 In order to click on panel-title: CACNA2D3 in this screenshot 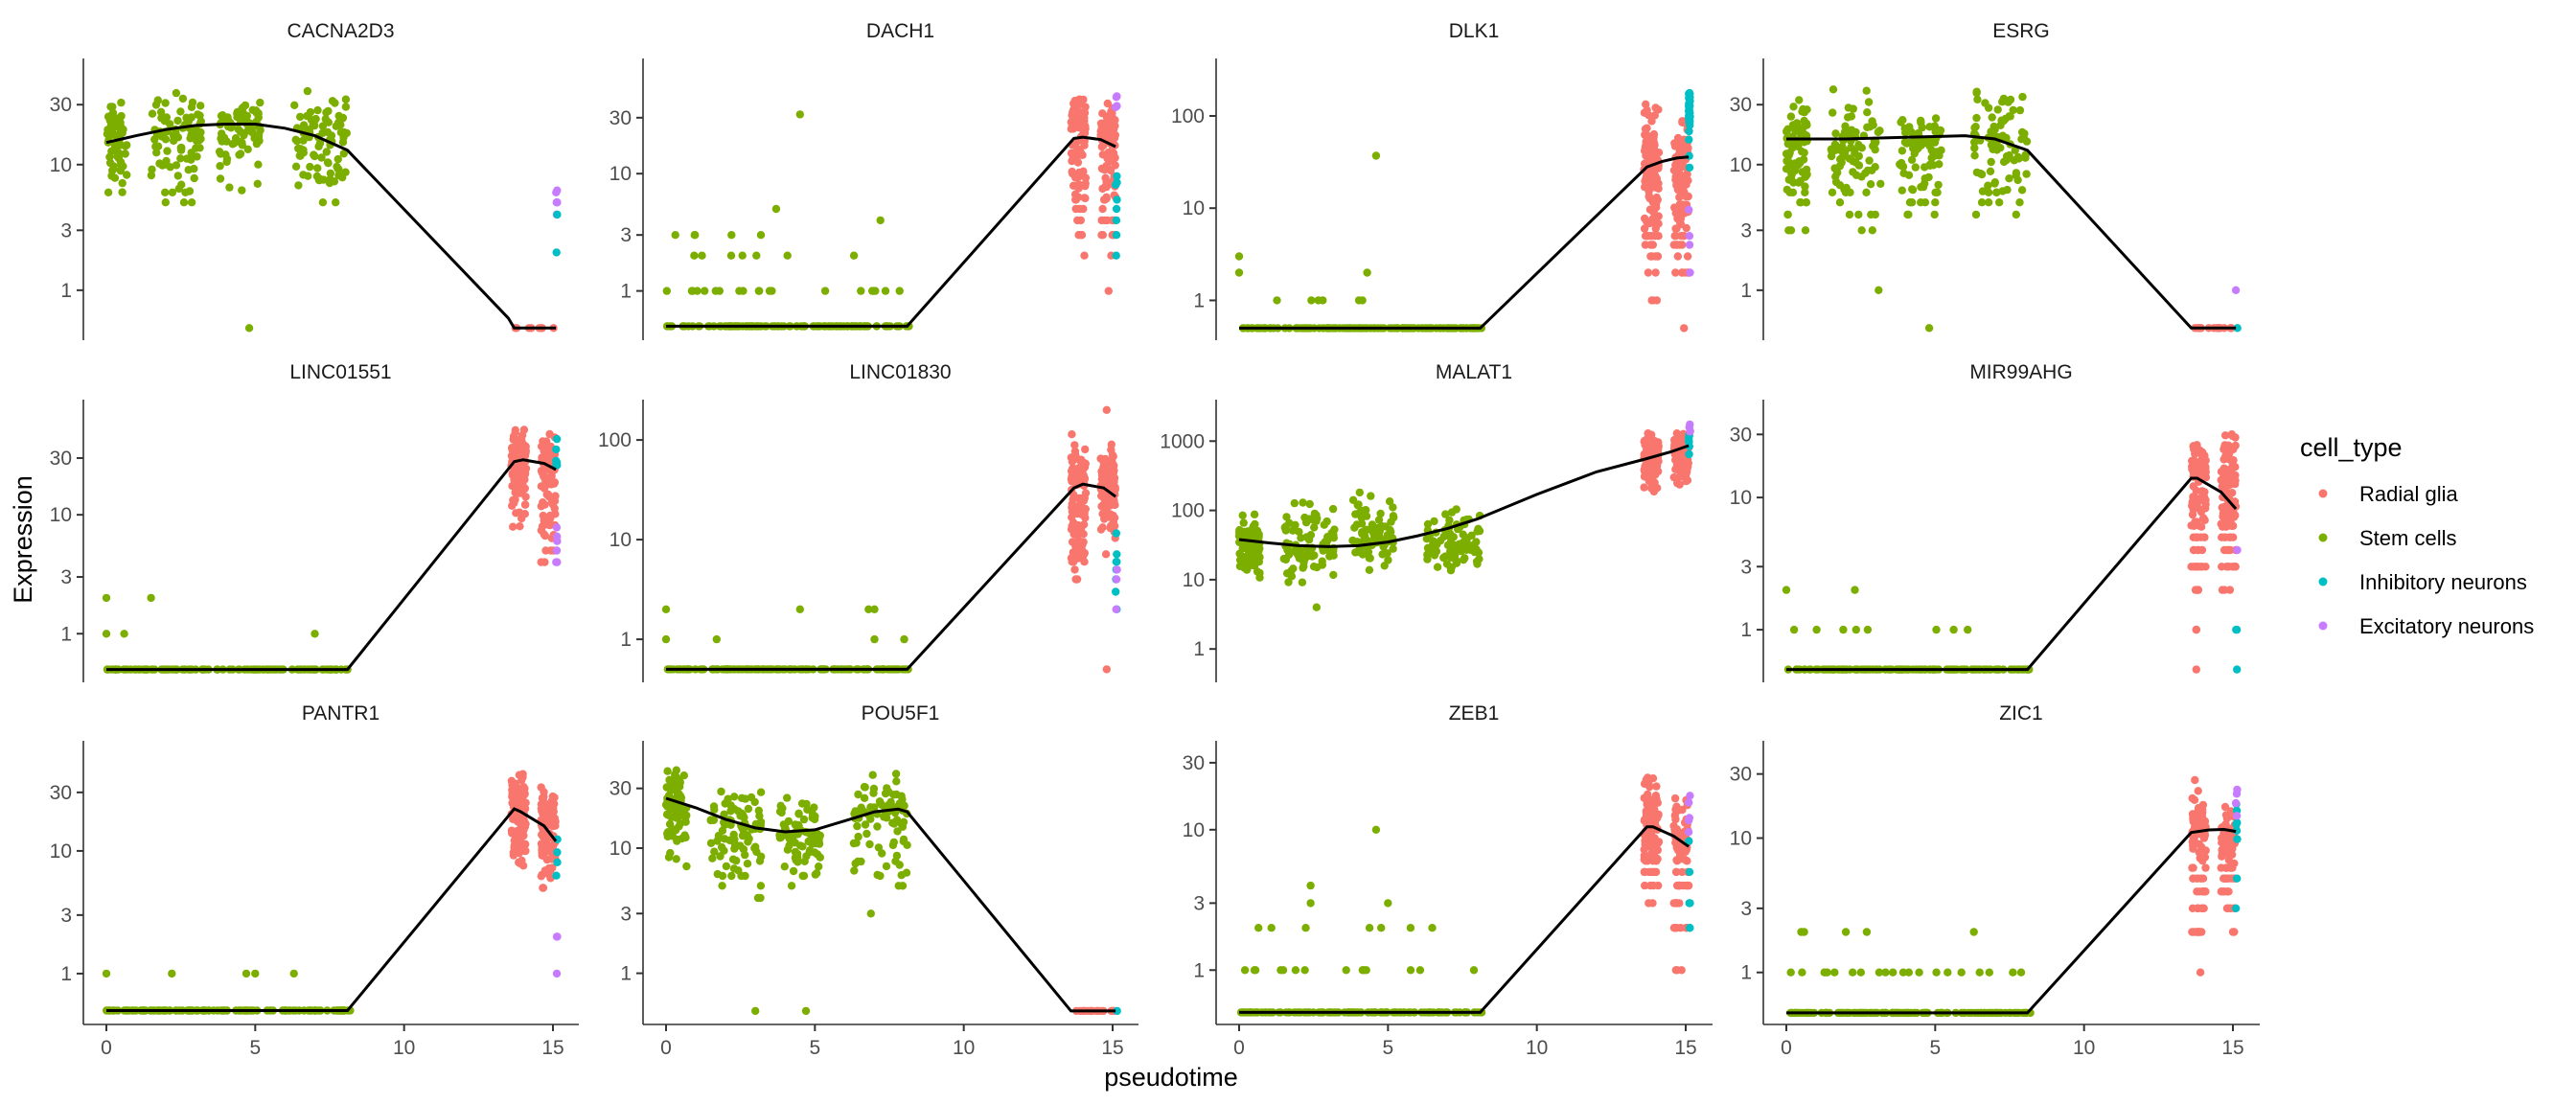, I will do `click(340, 31)`.